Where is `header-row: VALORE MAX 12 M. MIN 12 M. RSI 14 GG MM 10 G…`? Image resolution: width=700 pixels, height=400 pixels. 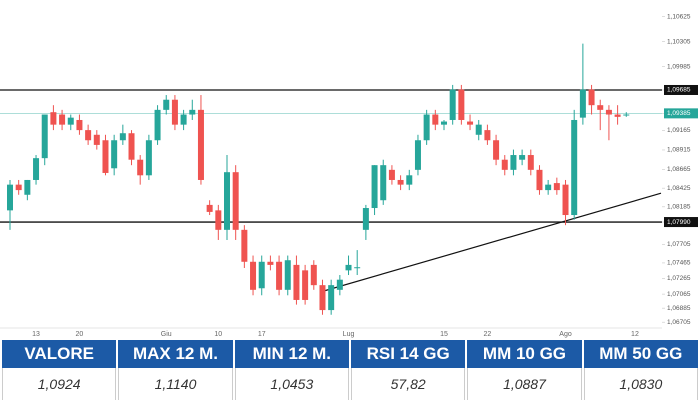
header-row: VALORE MAX 12 M. MIN 12 M. RSI 14 GG MM 10 G… is located at coordinates (350, 354).